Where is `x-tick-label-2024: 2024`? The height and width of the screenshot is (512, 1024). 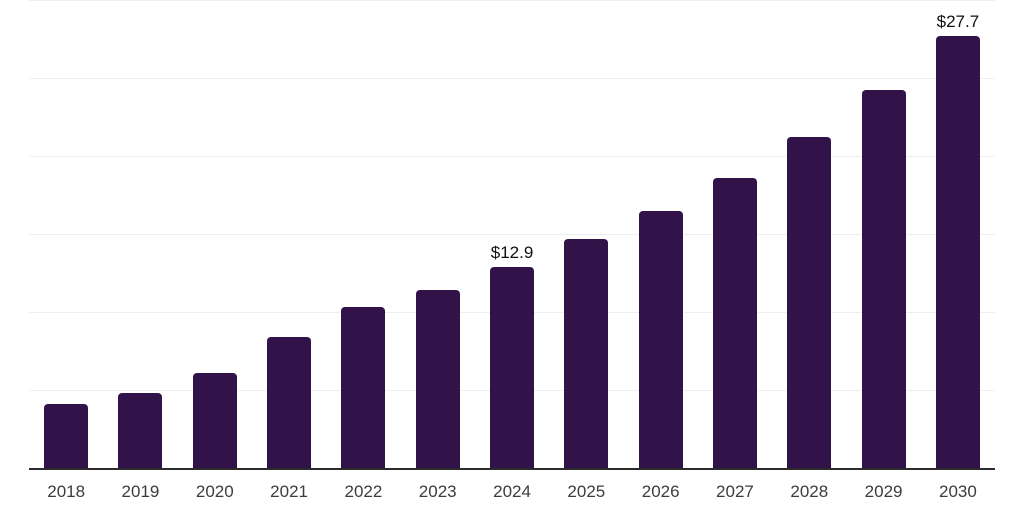
x-tick-label-2024: 2024 is located at coordinates (512, 491).